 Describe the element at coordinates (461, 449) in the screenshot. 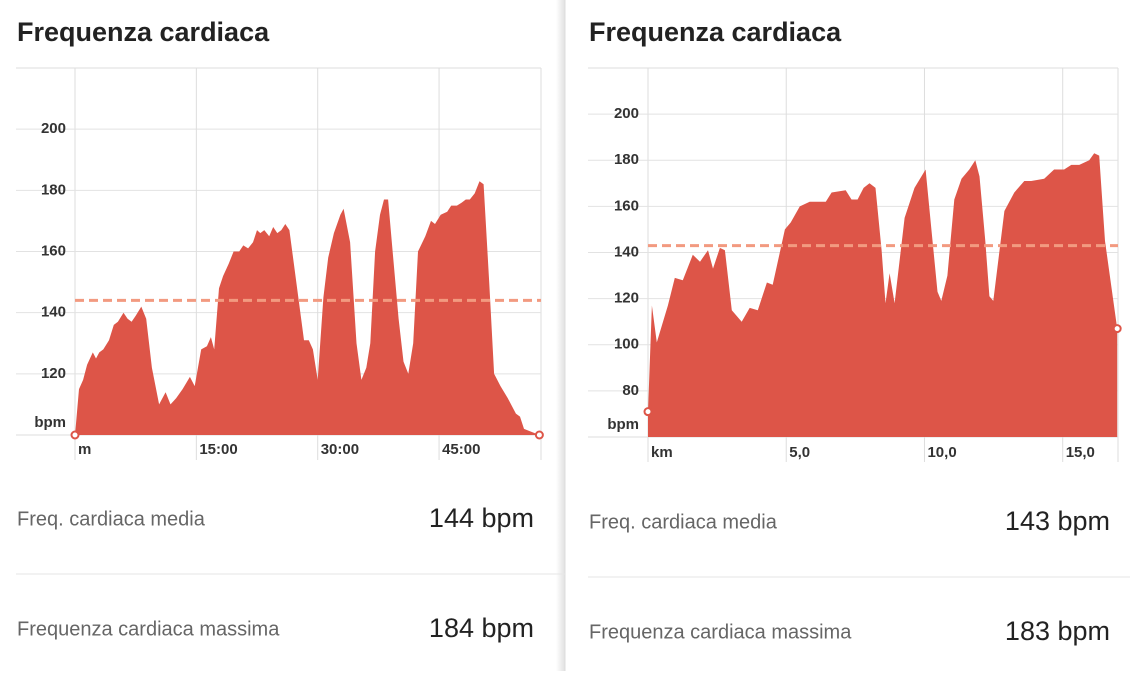

I see `x-tick-label: 45:00` at that location.